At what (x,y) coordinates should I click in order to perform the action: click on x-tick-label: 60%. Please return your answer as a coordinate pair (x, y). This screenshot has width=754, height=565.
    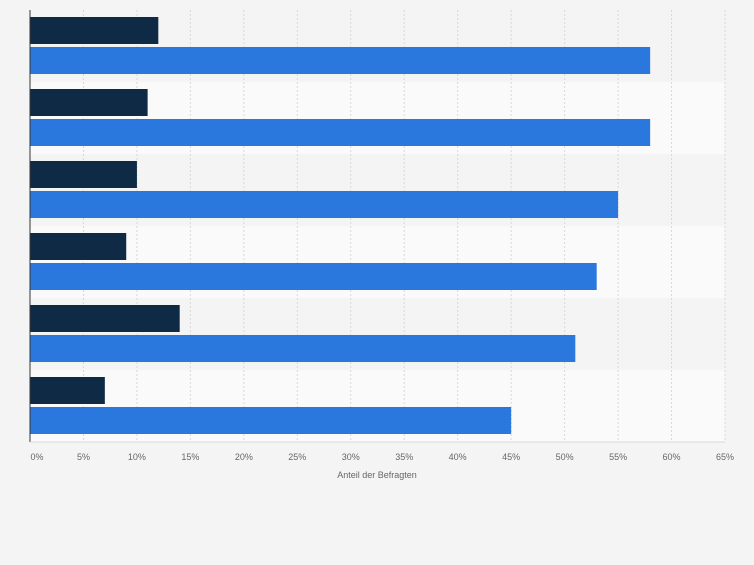
    Looking at the image, I should click on (672, 457).